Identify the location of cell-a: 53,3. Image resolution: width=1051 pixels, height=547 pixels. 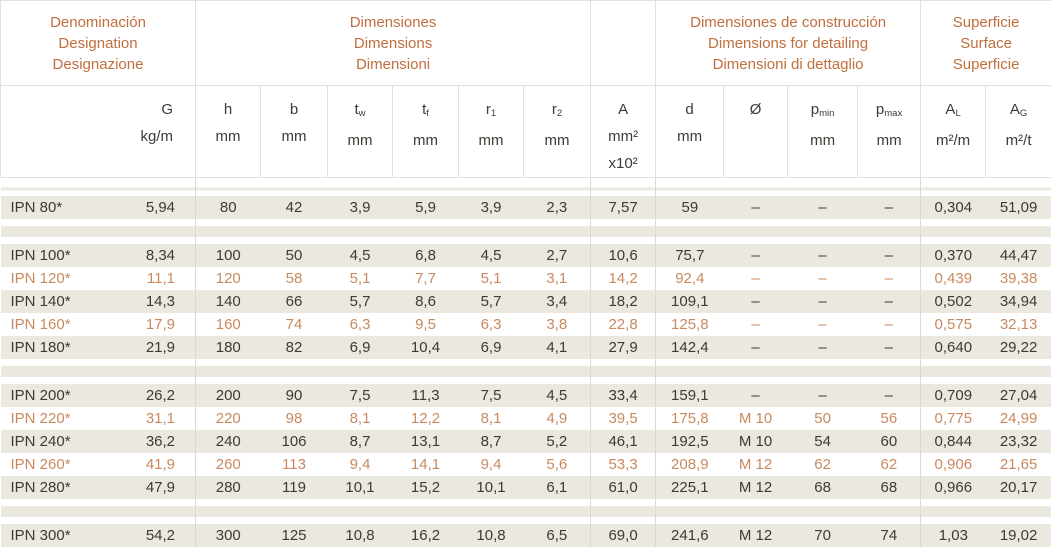
(623, 464).